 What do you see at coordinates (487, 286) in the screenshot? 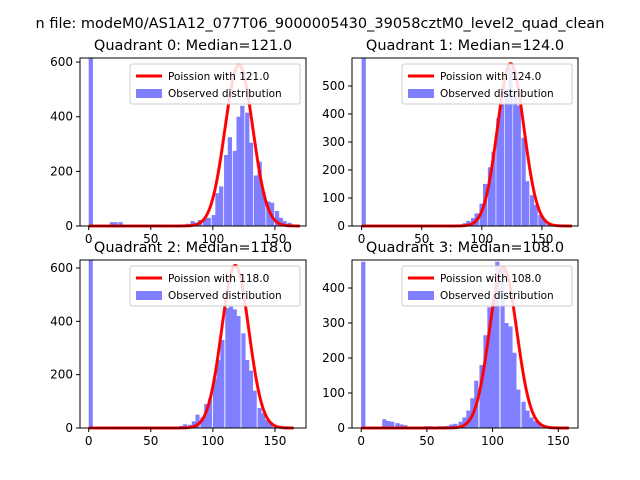
I see `legend: Poission with 108.0 Observed distribution` at bounding box center [487, 286].